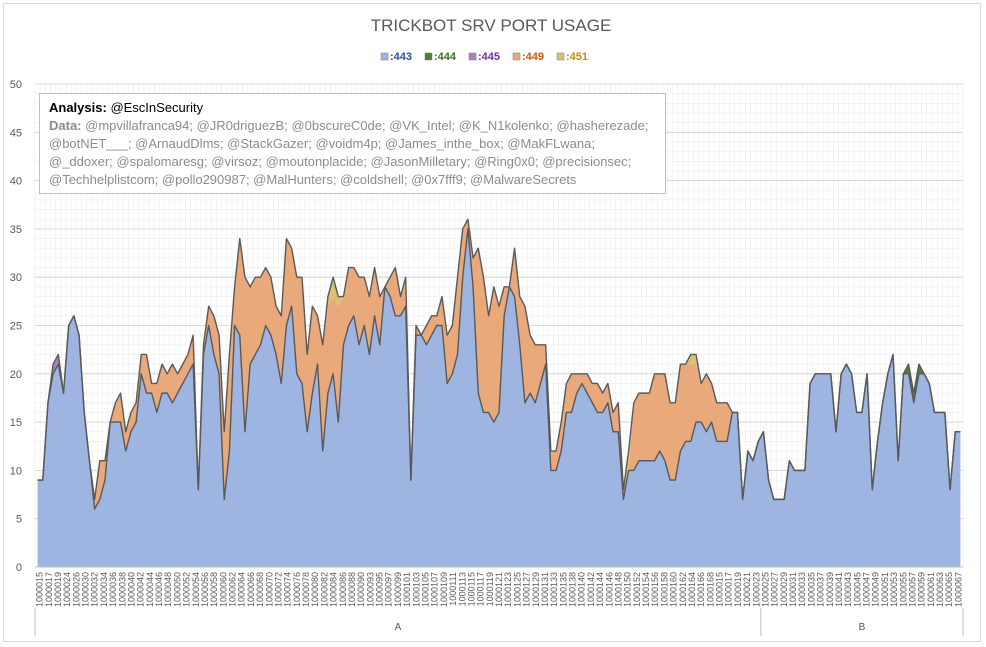  I want to click on x-tick-label: 1000032, so click(95, 589).